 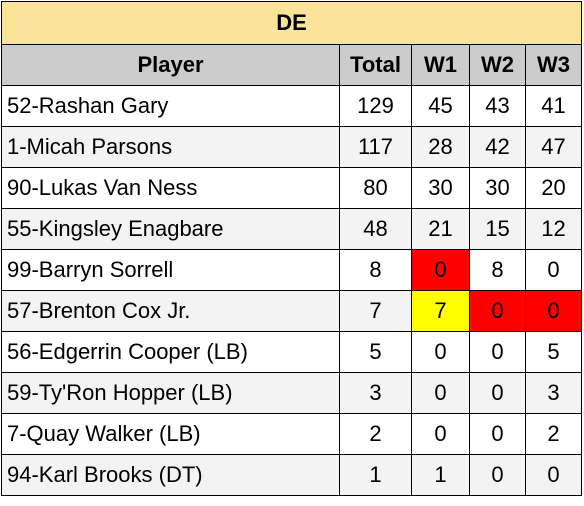 I want to click on cell-player: 57-Brenton Cox Jr., so click(x=170, y=311).